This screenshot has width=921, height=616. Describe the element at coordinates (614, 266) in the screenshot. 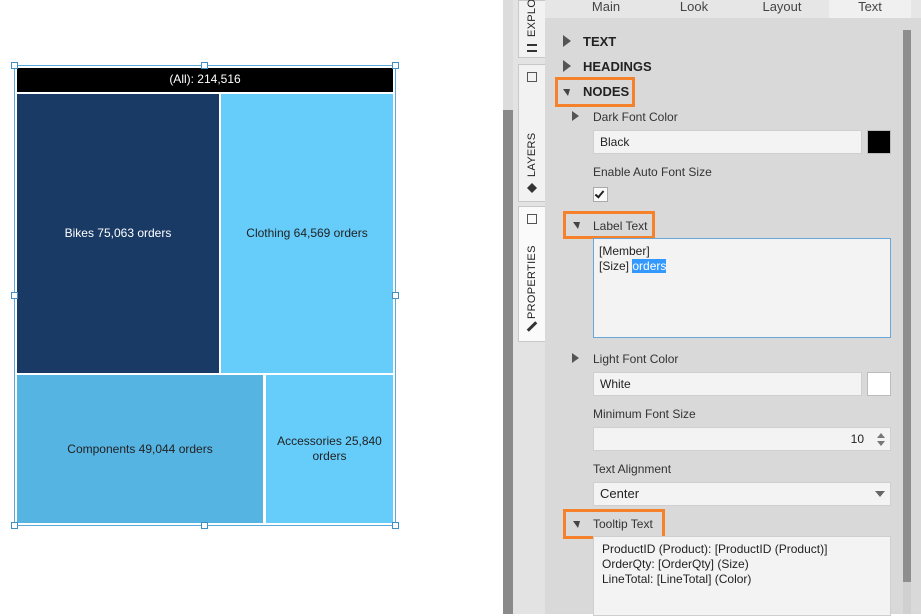

I see `label-text-size-token: [Size]` at that location.